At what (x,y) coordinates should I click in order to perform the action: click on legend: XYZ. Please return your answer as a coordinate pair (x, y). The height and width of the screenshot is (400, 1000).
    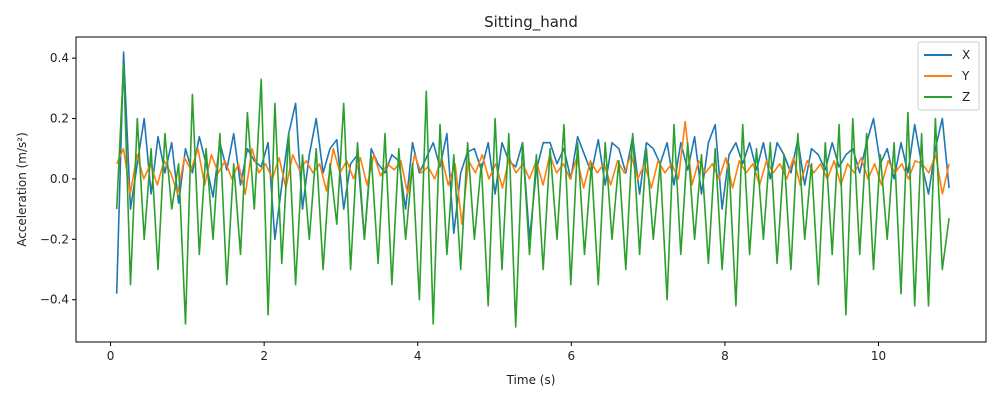
    Looking at the image, I should click on (948, 76).